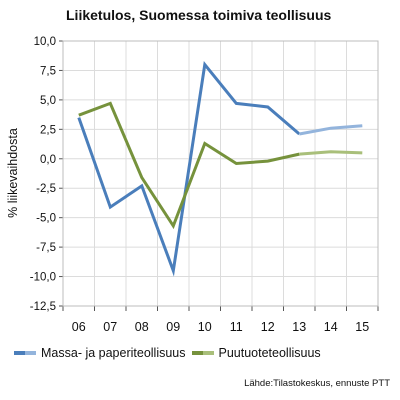  Describe the element at coordinates (220, 327) in the screenshot. I see `x-tick-labels: 06 07 08 09 10 11 12 13 14 15` at that location.